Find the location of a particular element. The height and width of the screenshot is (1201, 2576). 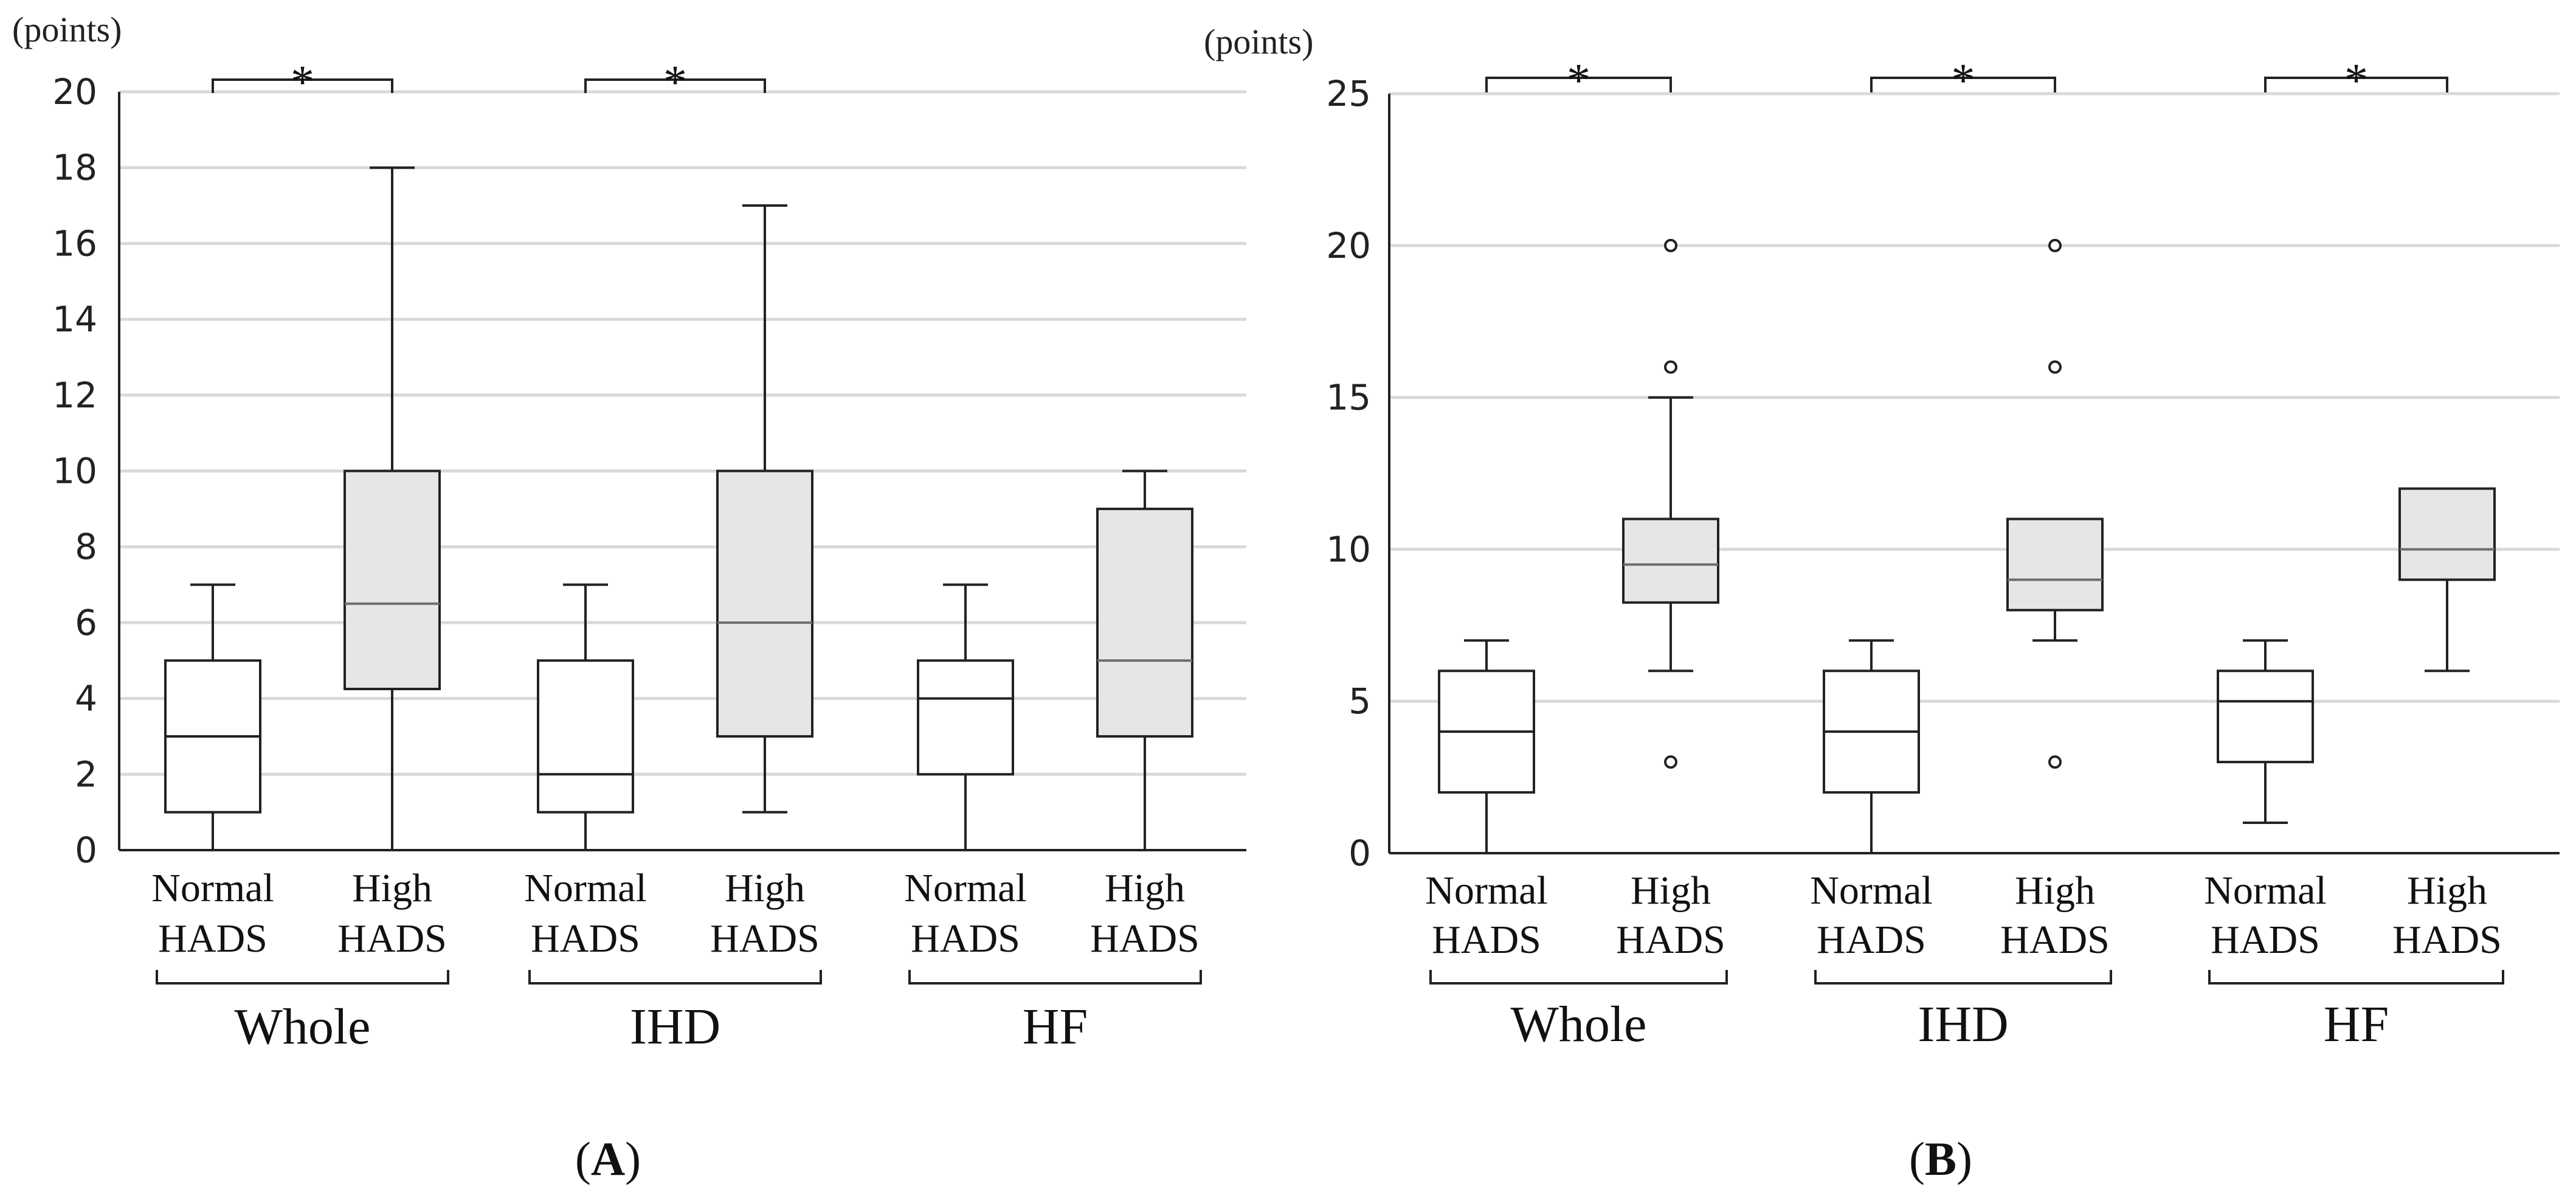

y-tick-label: 14 is located at coordinates (74, 319).